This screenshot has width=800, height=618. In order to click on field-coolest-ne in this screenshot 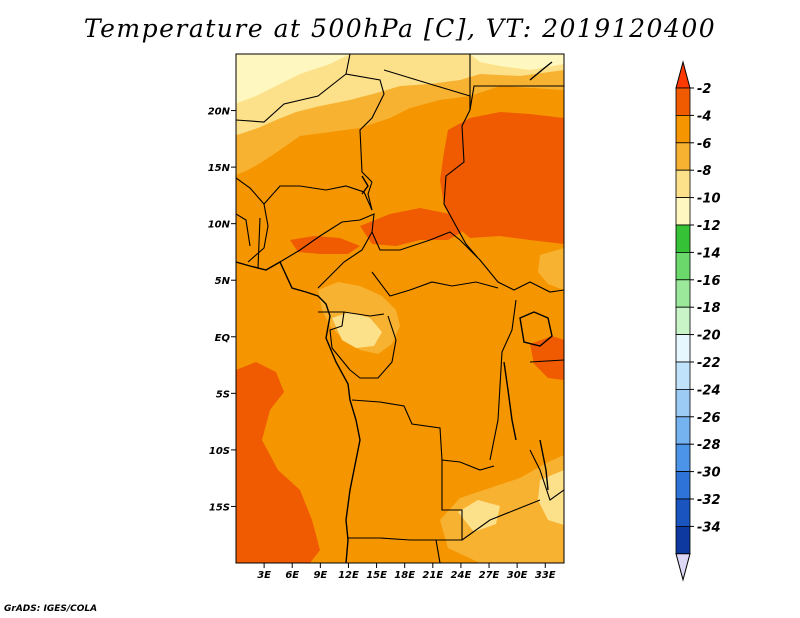, I will do `click(517, 62)`.